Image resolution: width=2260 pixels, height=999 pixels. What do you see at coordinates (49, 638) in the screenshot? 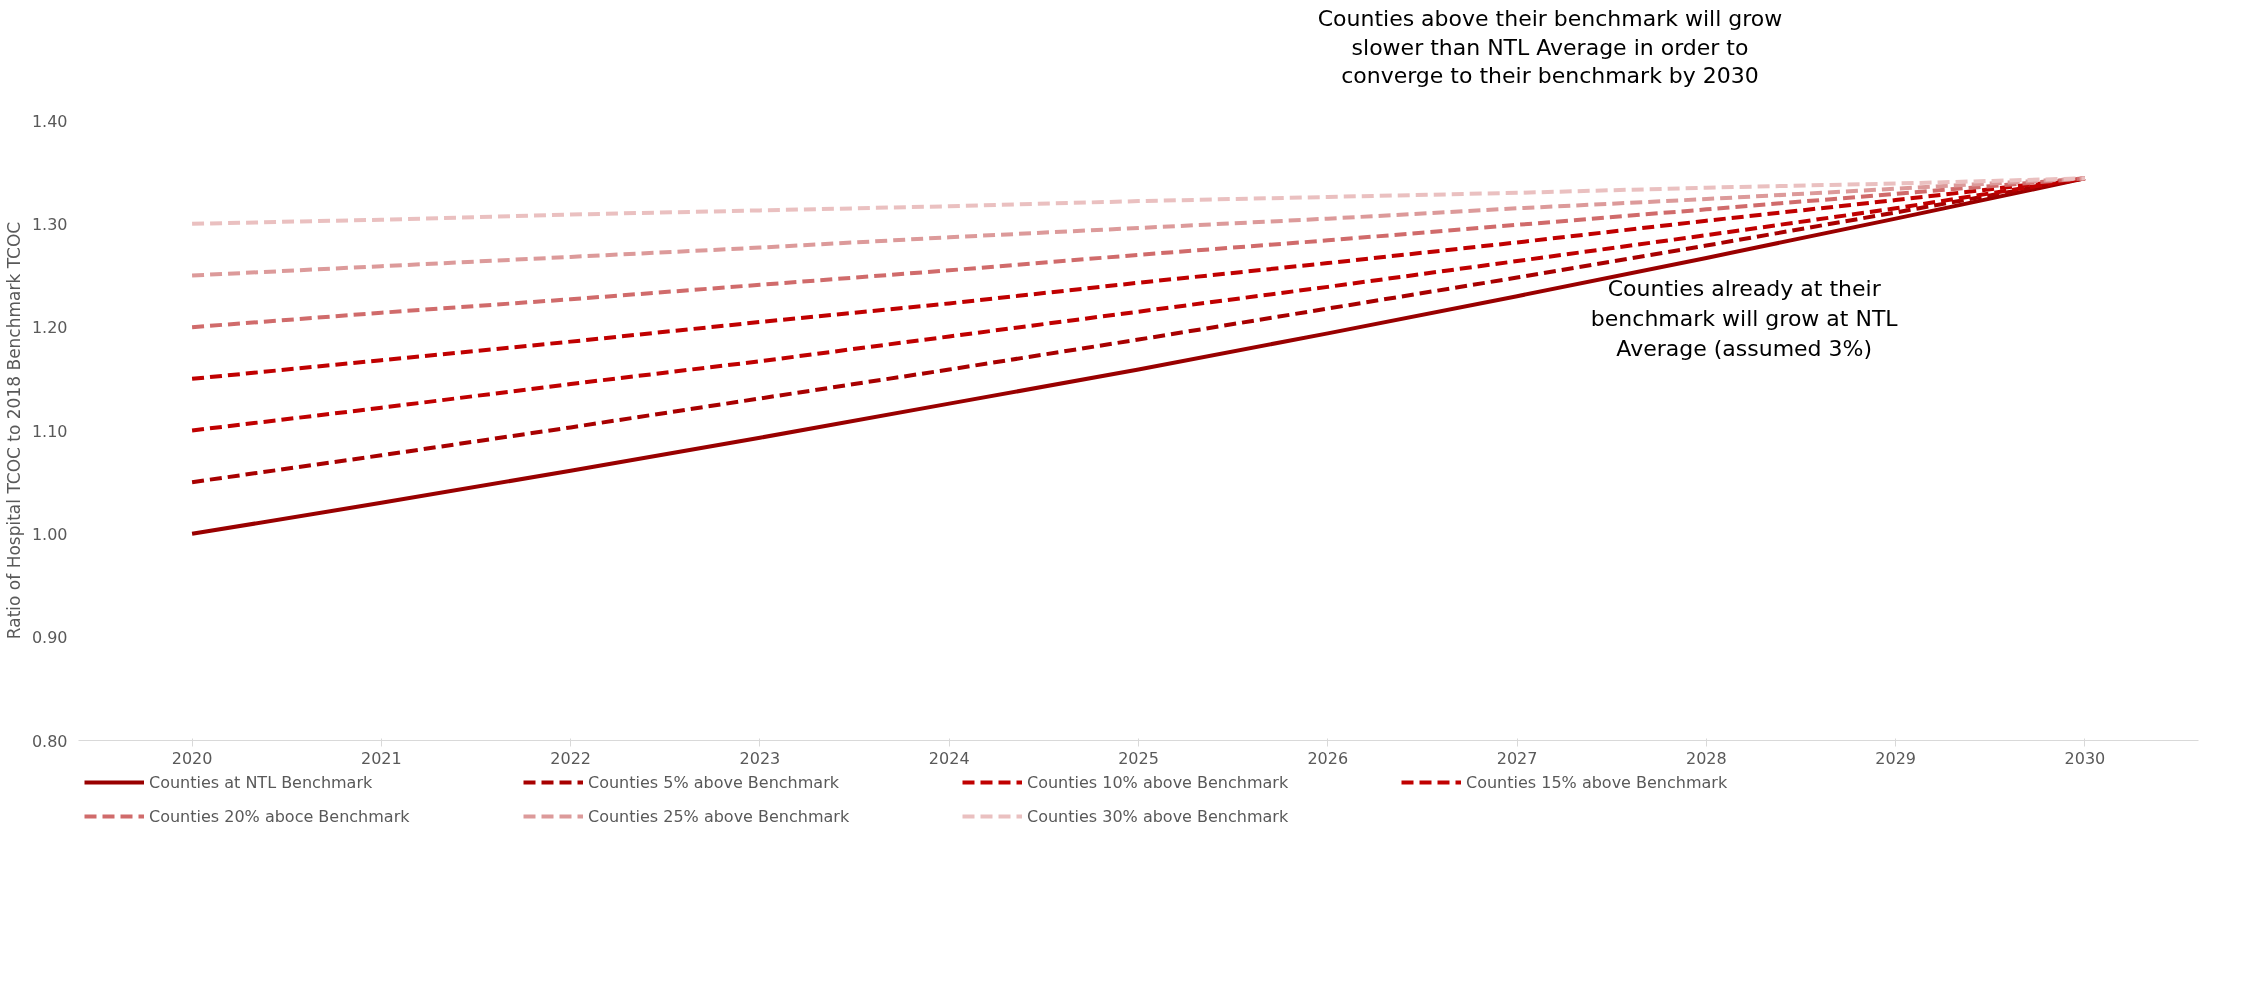
I see `y-tick-label: 0.90` at bounding box center [49, 638].